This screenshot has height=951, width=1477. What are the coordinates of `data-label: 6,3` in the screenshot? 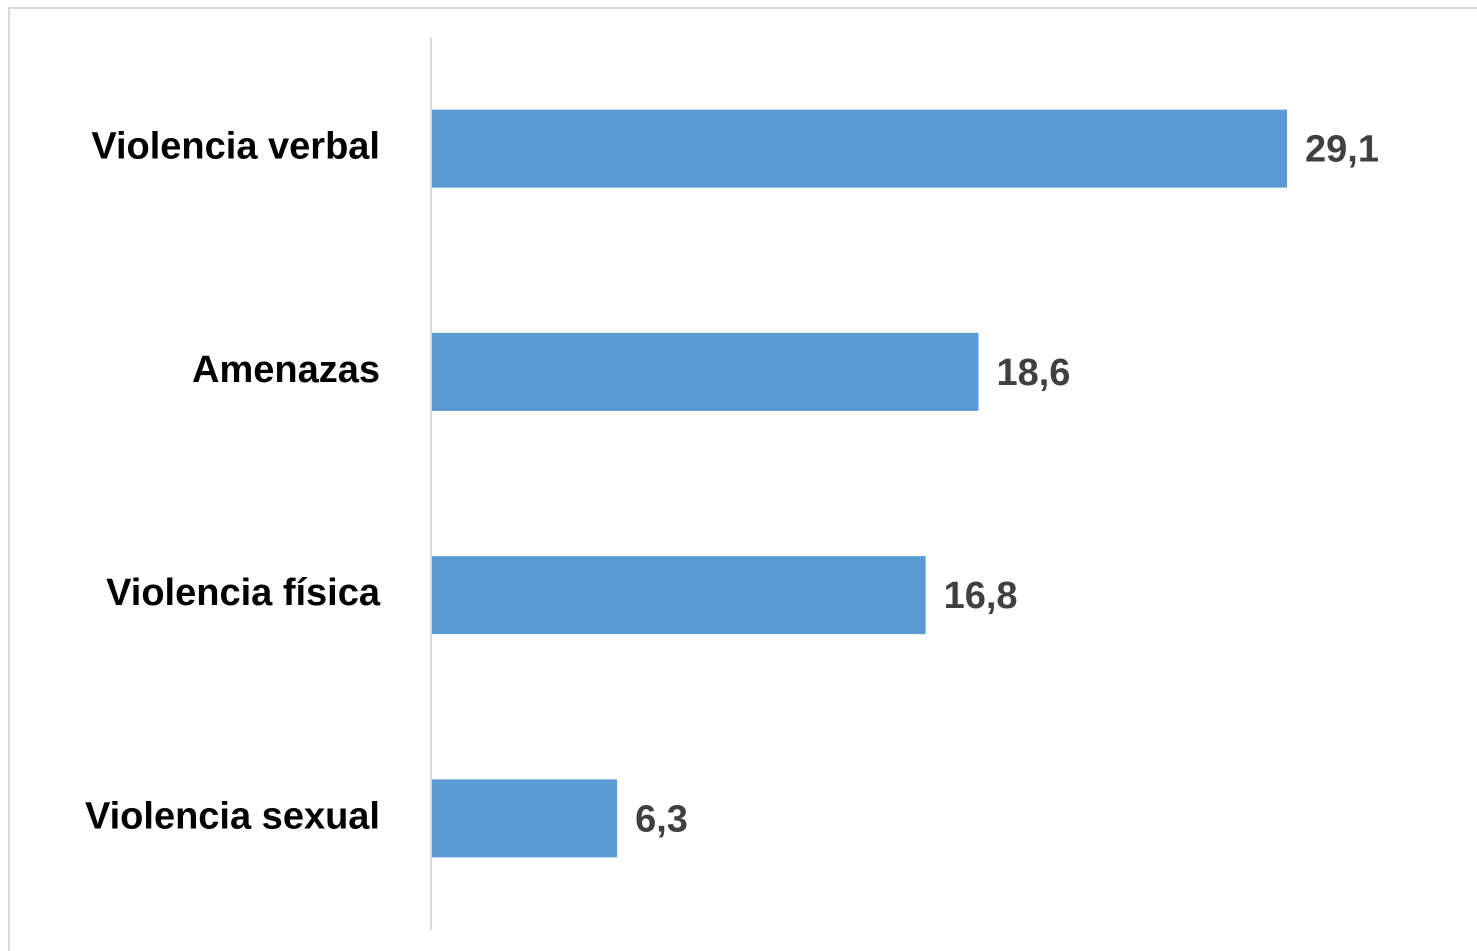 It's located at (661, 819).